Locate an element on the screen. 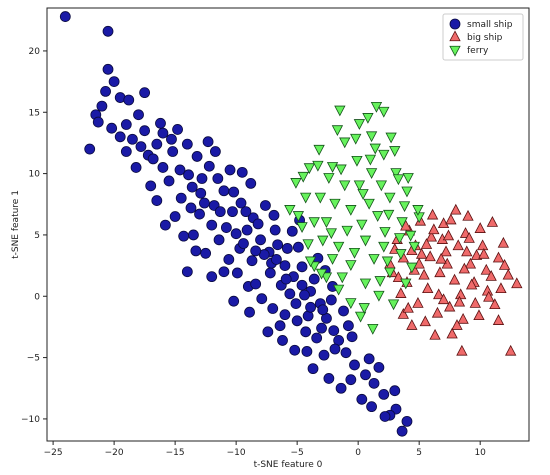 The image size is (550, 475). legend-item: ferry is located at coordinates (469, 51).